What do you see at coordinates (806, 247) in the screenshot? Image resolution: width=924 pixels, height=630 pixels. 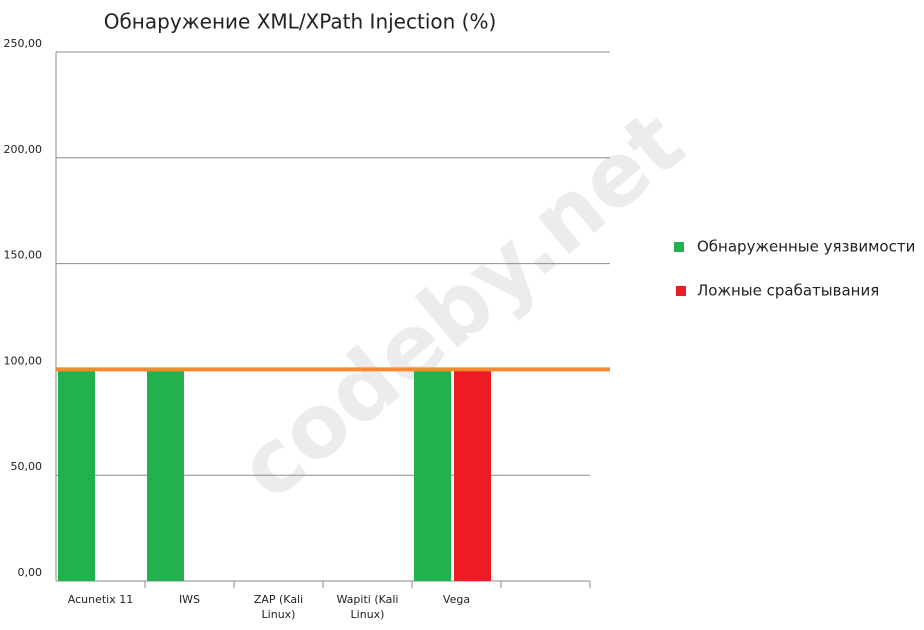 I see `legend-label: Обнаруженные уязвимости` at bounding box center [806, 247].